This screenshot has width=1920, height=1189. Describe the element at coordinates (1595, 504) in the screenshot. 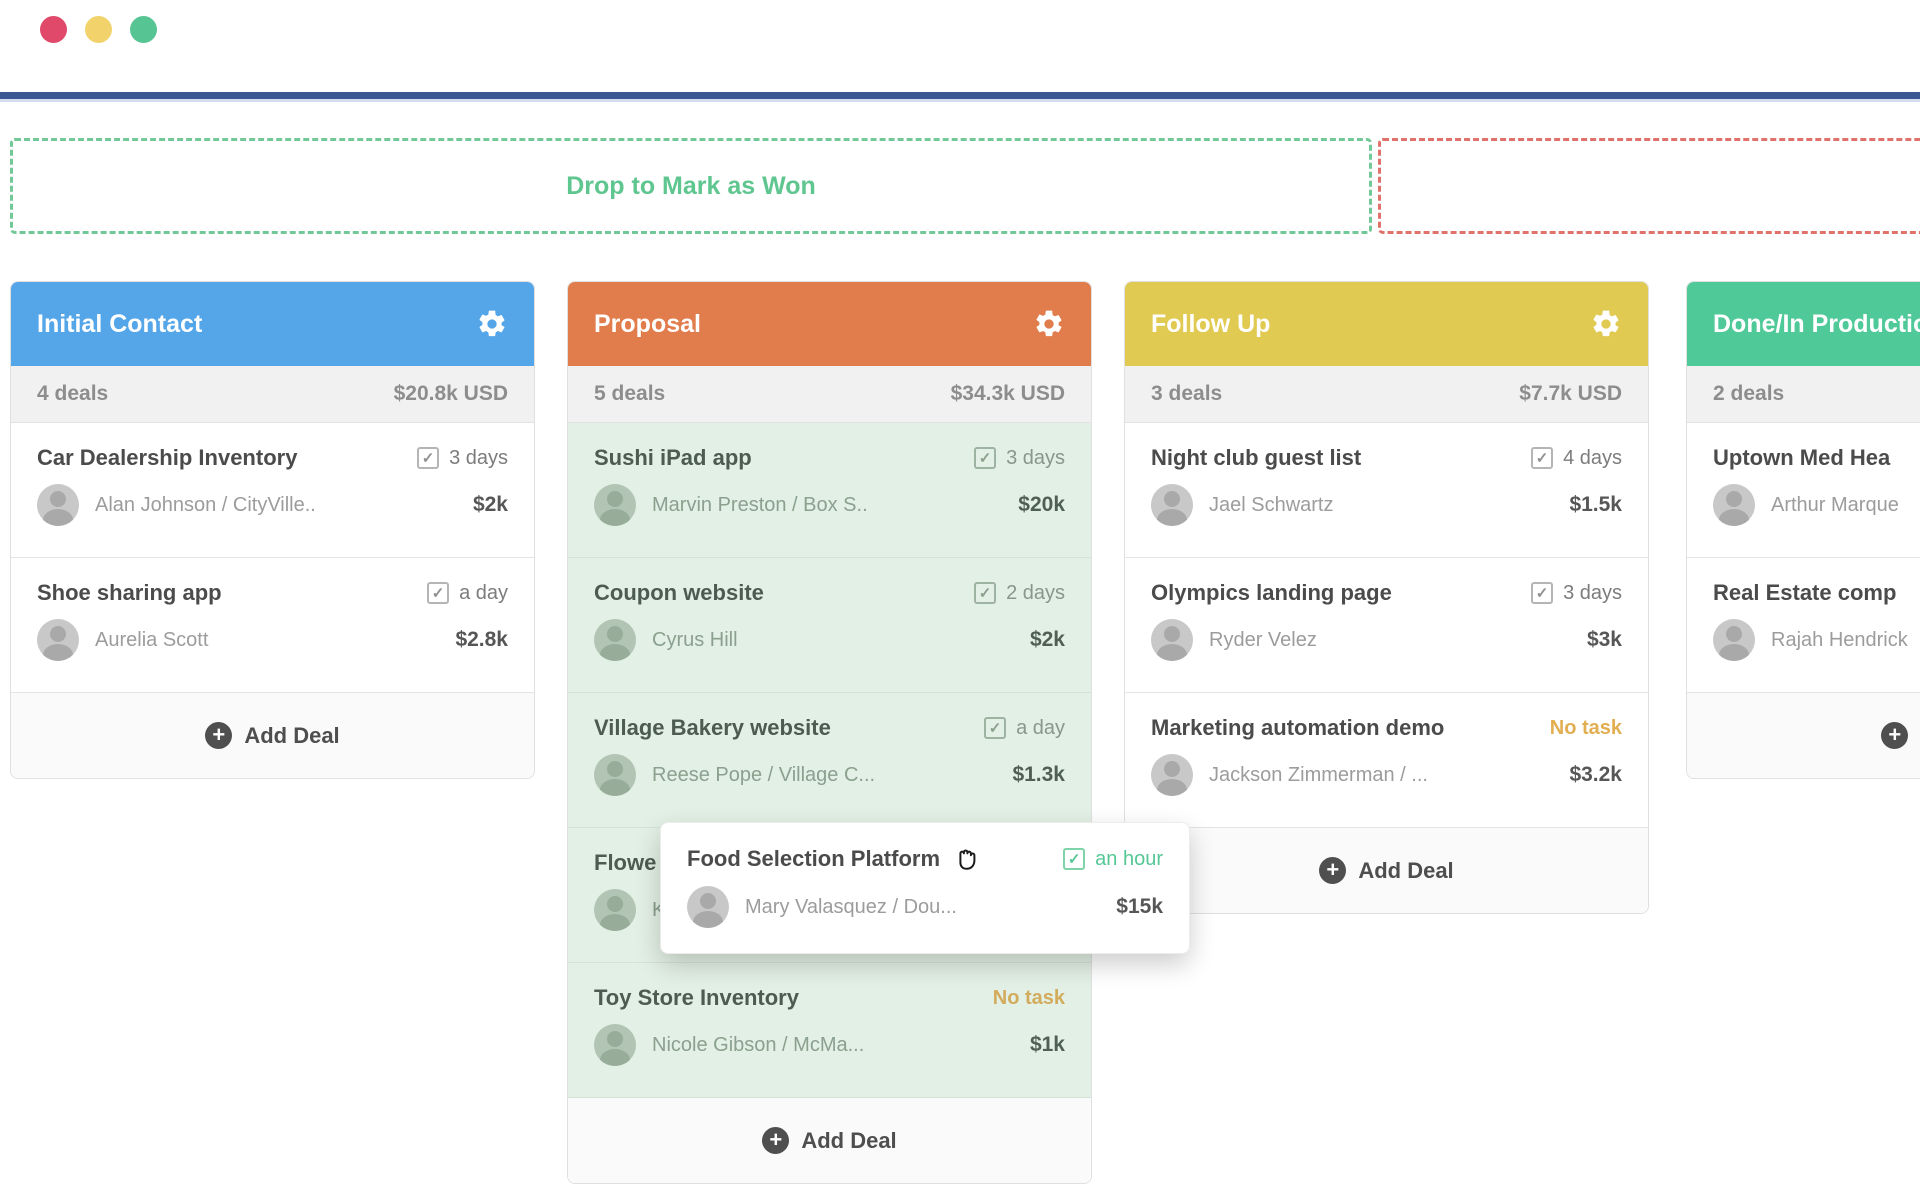

I see `deal-value: $1.5k` at that location.